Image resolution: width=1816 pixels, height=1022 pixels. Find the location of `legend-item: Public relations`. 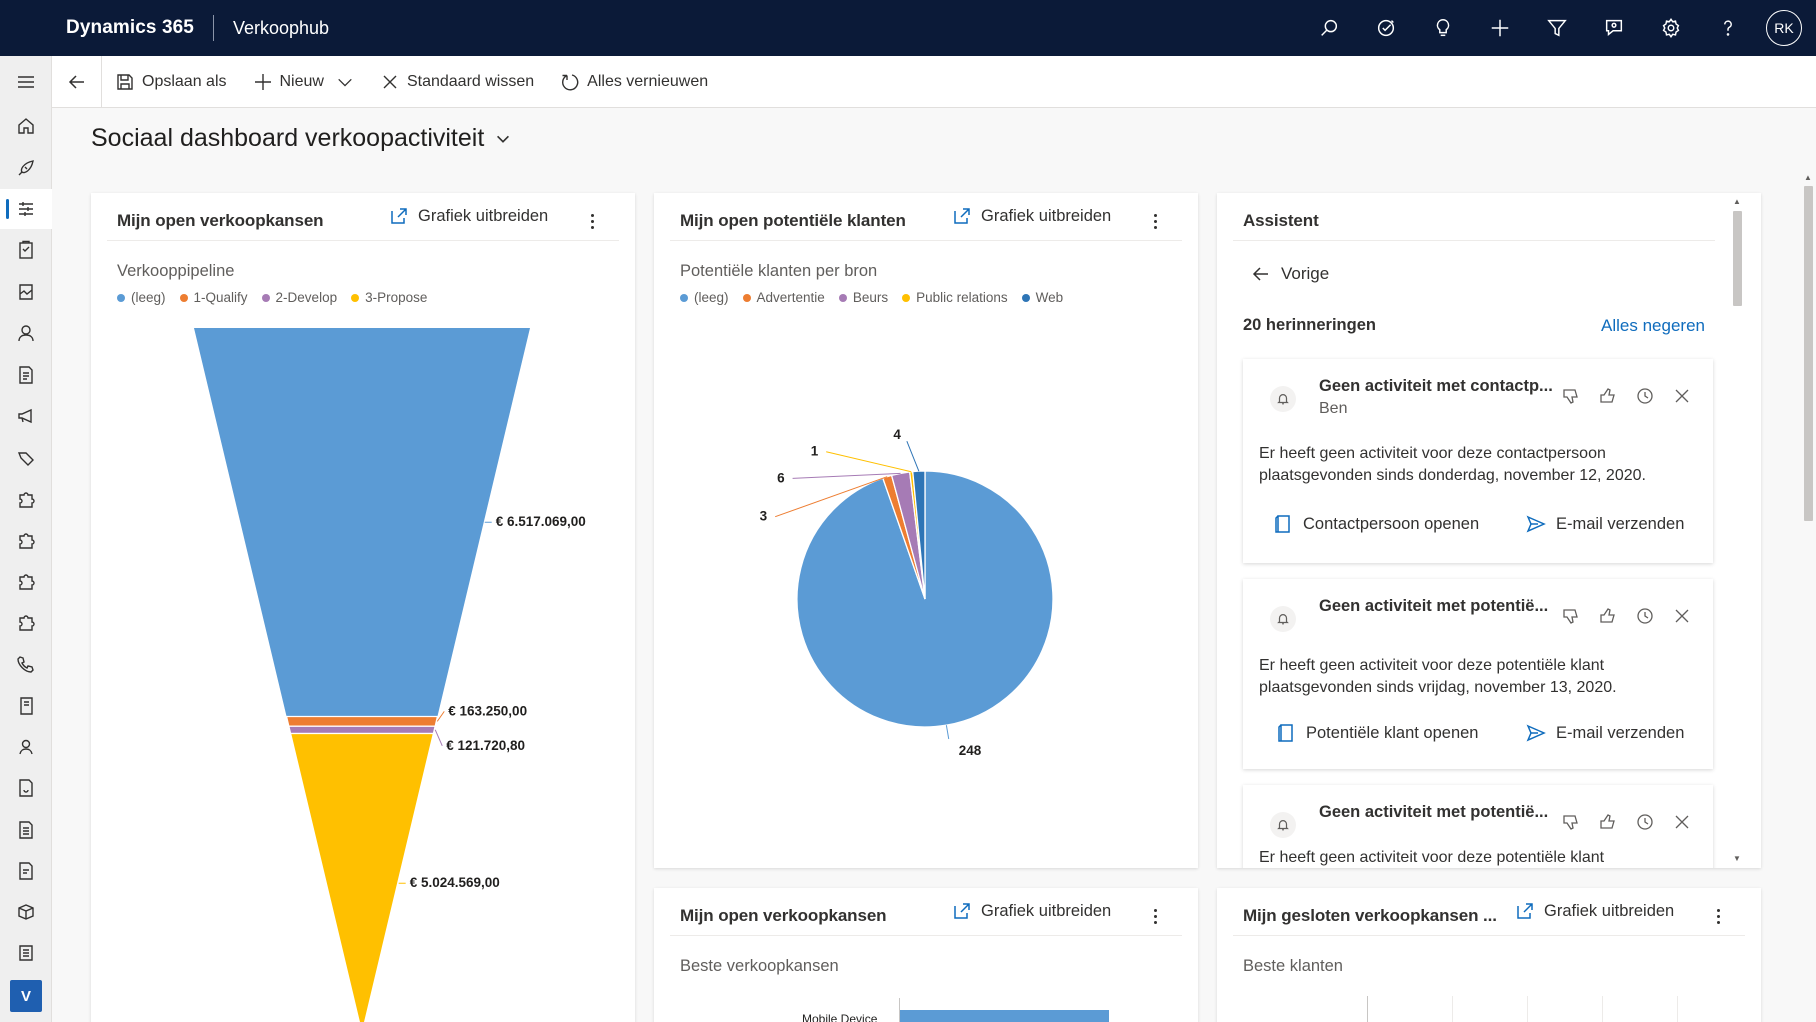

legend-item: Public relations is located at coordinates (955, 297).